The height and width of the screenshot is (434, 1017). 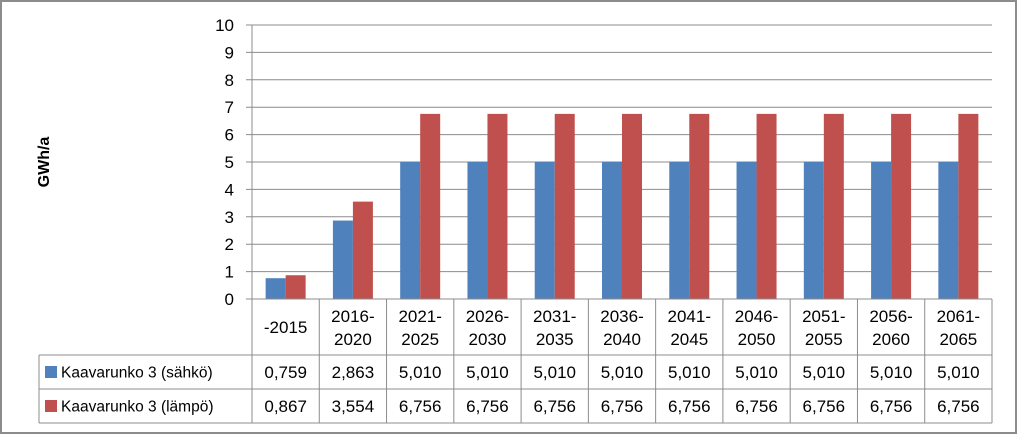 I want to click on y-tick-label: 7, so click(x=229, y=107).